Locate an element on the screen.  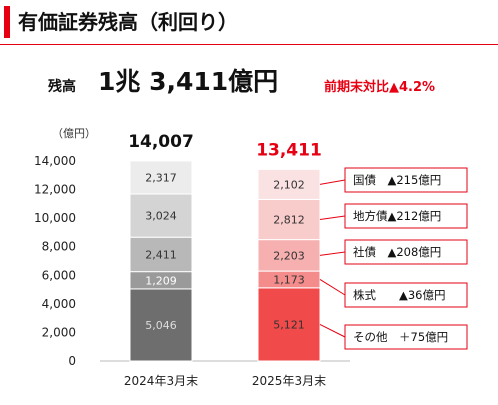
balance-change: 前期末対比▲4.2% is located at coordinates (380, 87).